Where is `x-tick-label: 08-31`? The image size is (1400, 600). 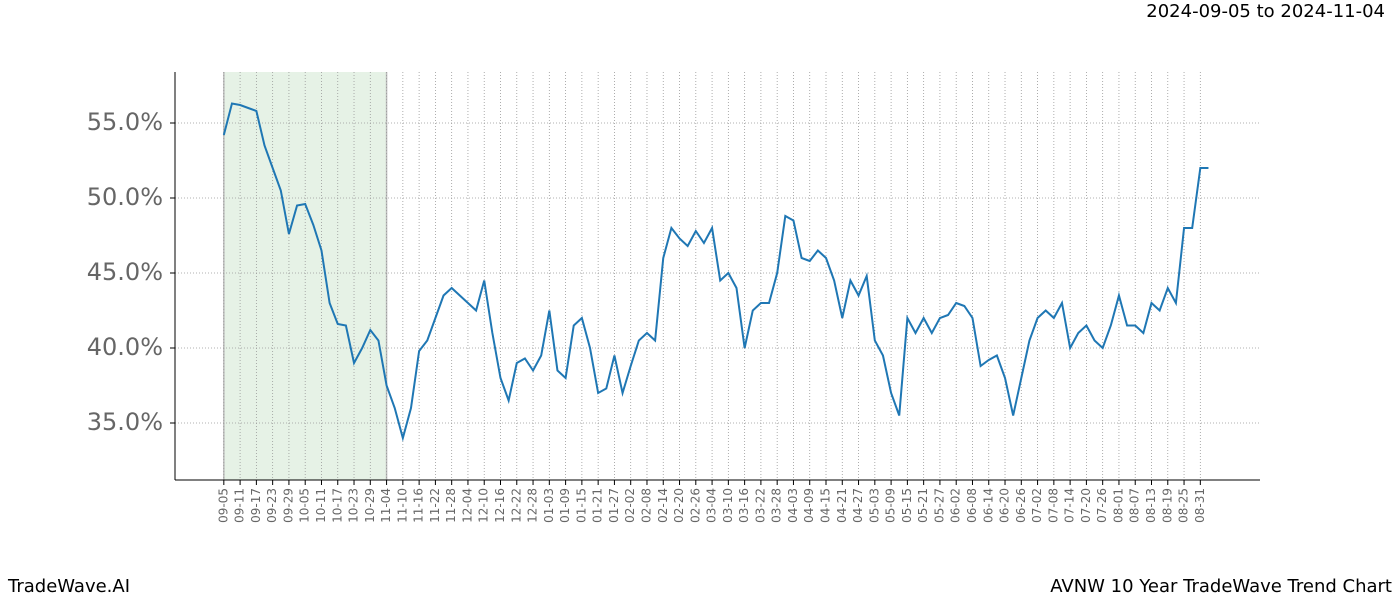 x-tick-label: 08-31 is located at coordinates (1200, 505).